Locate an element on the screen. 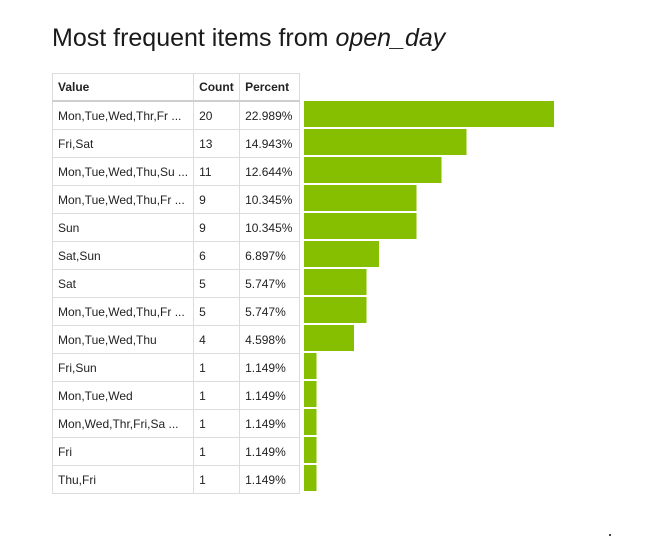 The image size is (661, 539). chart-title-field: open_day is located at coordinates (390, 38).